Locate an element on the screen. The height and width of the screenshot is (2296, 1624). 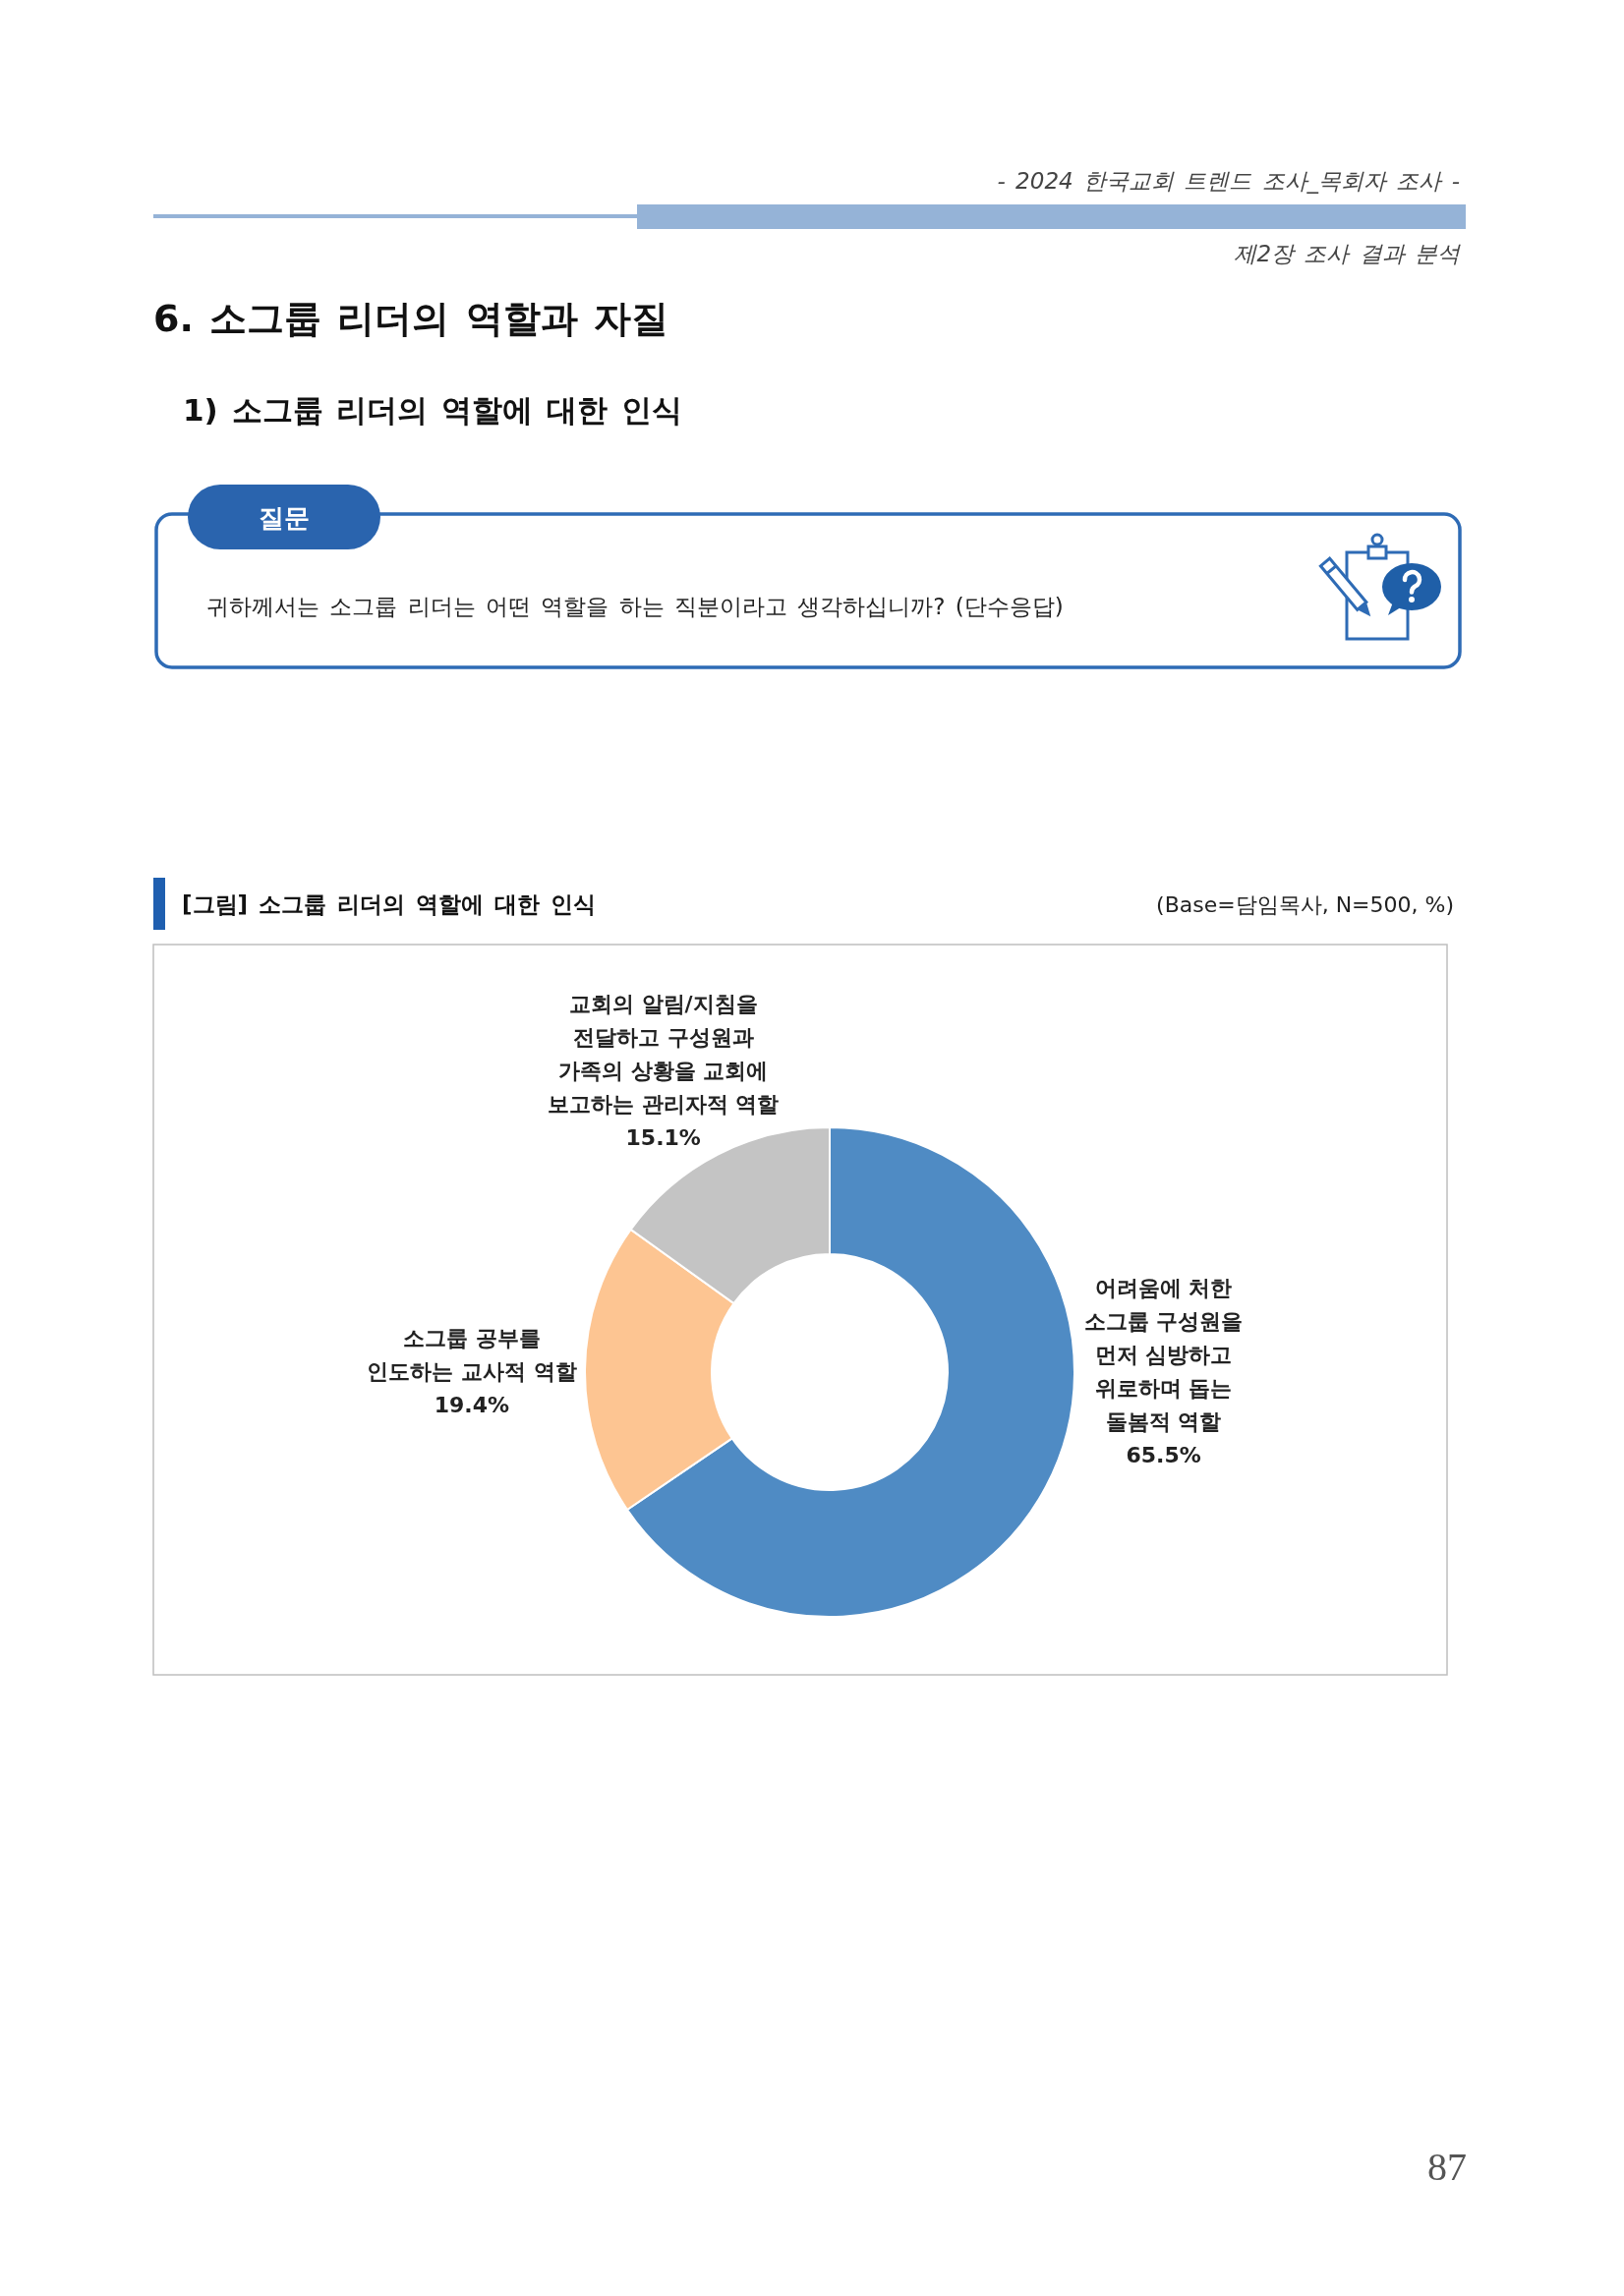
data-label: 15.1% is located at coordinates (663, 1138).